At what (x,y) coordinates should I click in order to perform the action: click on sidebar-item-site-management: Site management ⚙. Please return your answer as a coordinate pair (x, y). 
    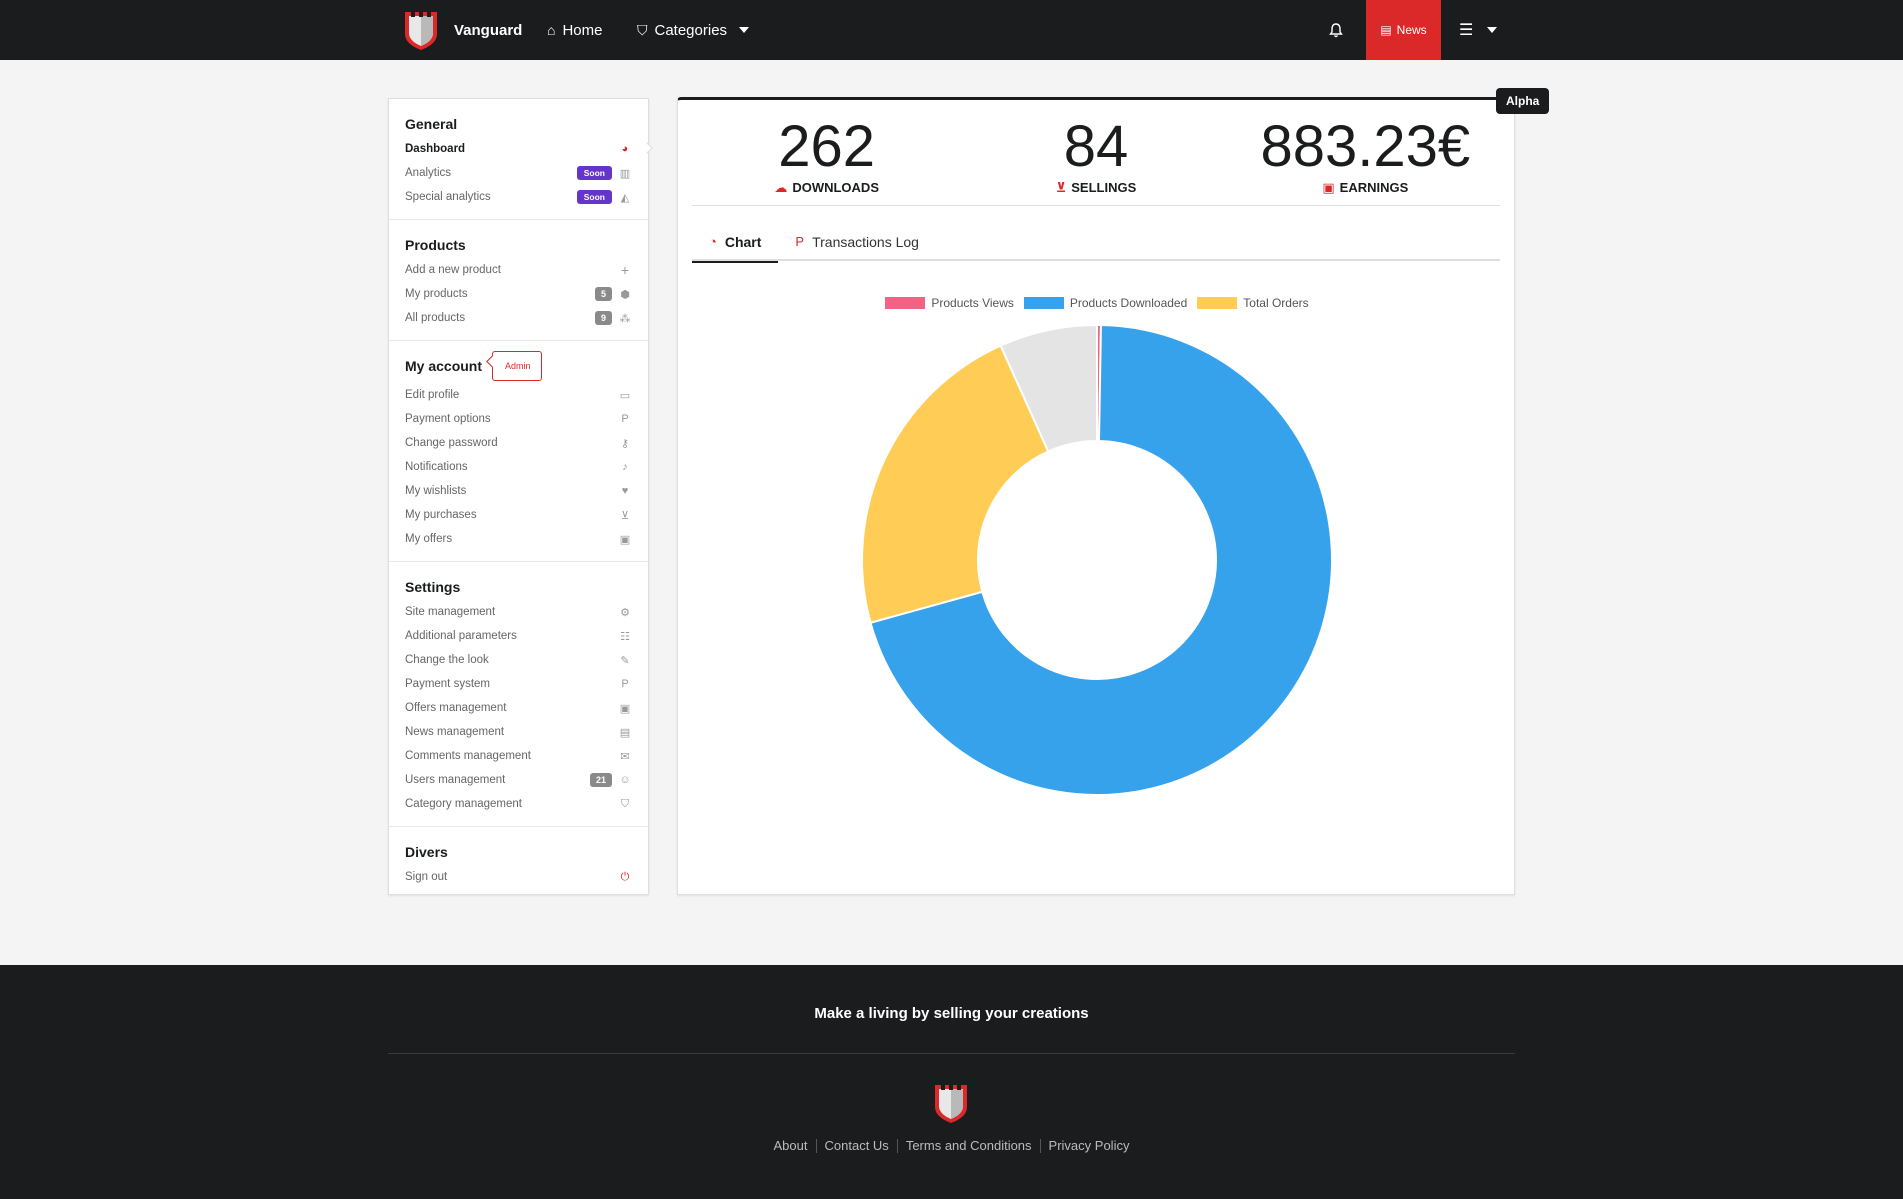
    Looking at the image, I should click on (518, 612).